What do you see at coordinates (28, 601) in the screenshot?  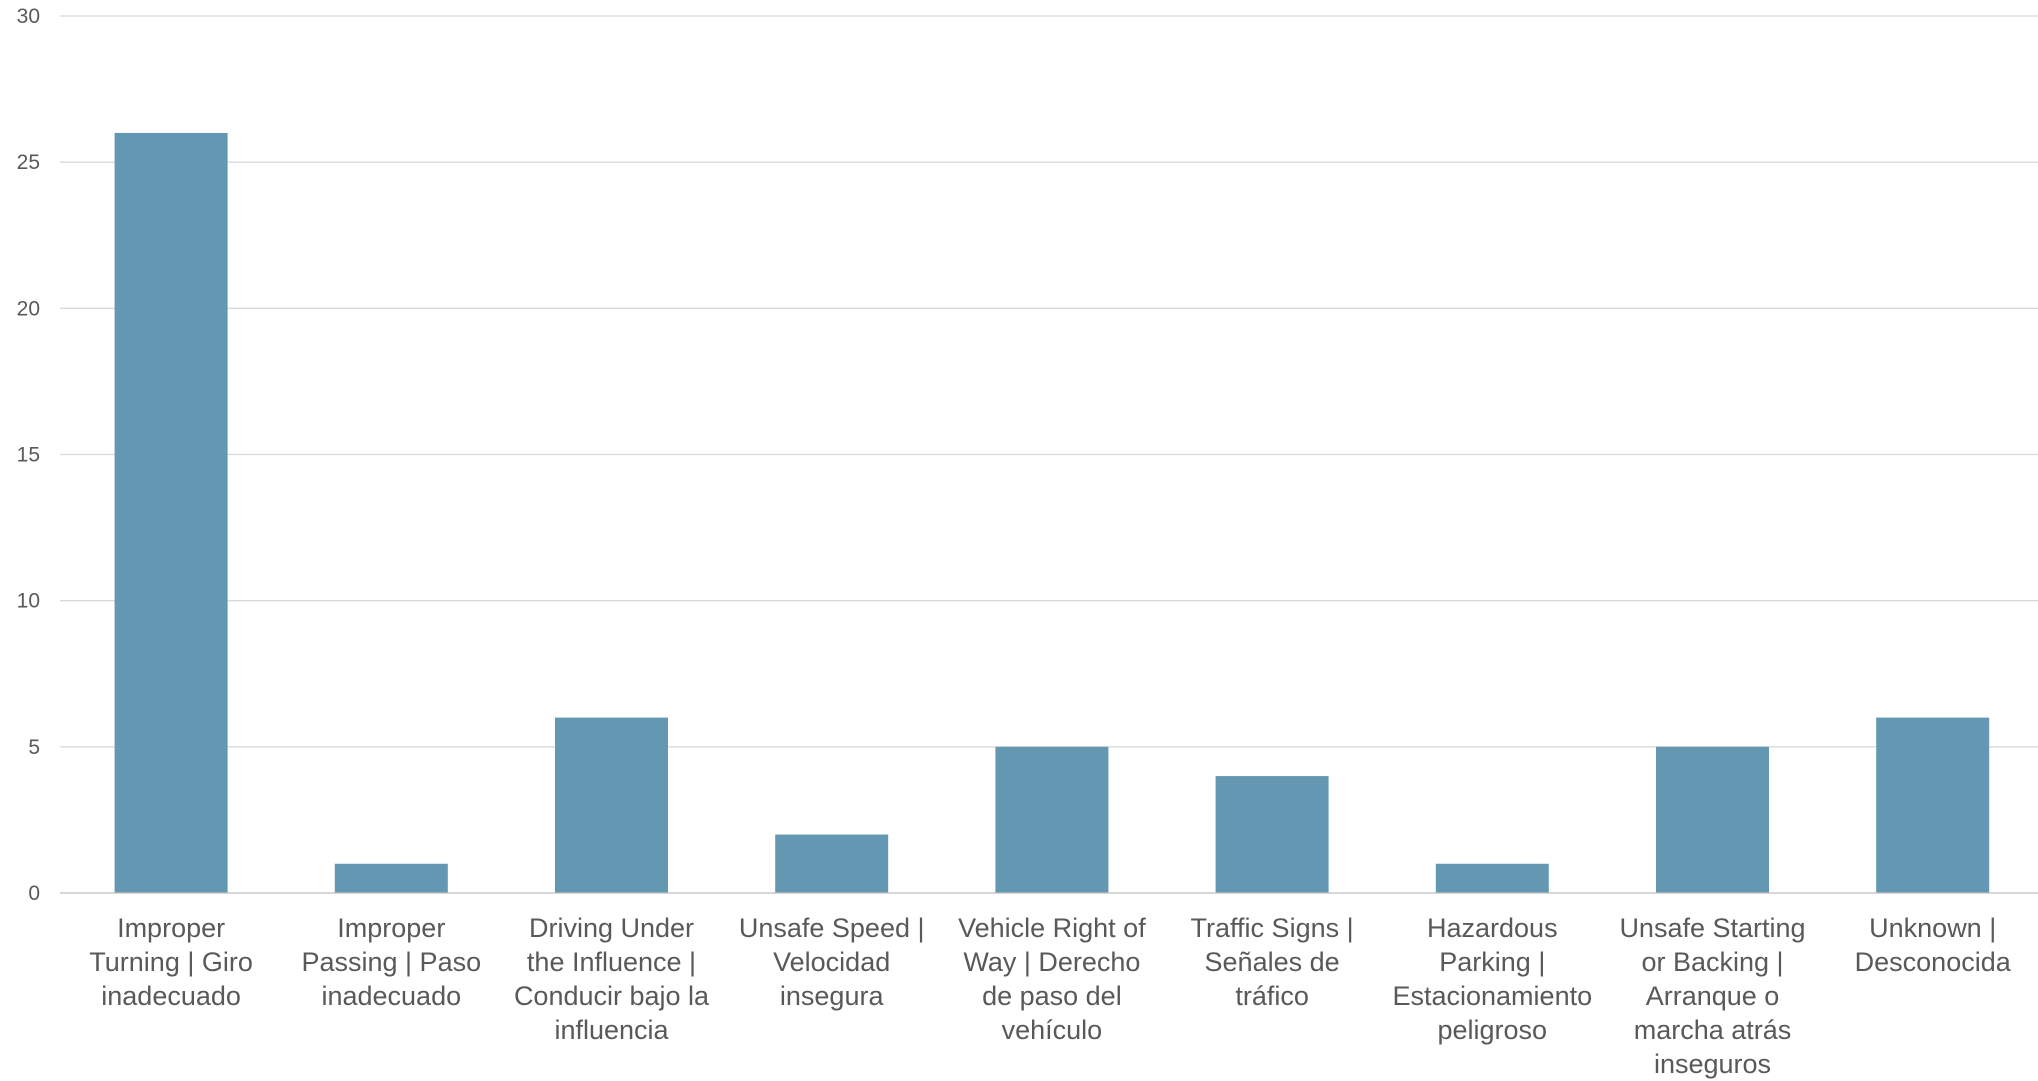 I see `y-tick-label: 10` at bounding box center [28, 601].